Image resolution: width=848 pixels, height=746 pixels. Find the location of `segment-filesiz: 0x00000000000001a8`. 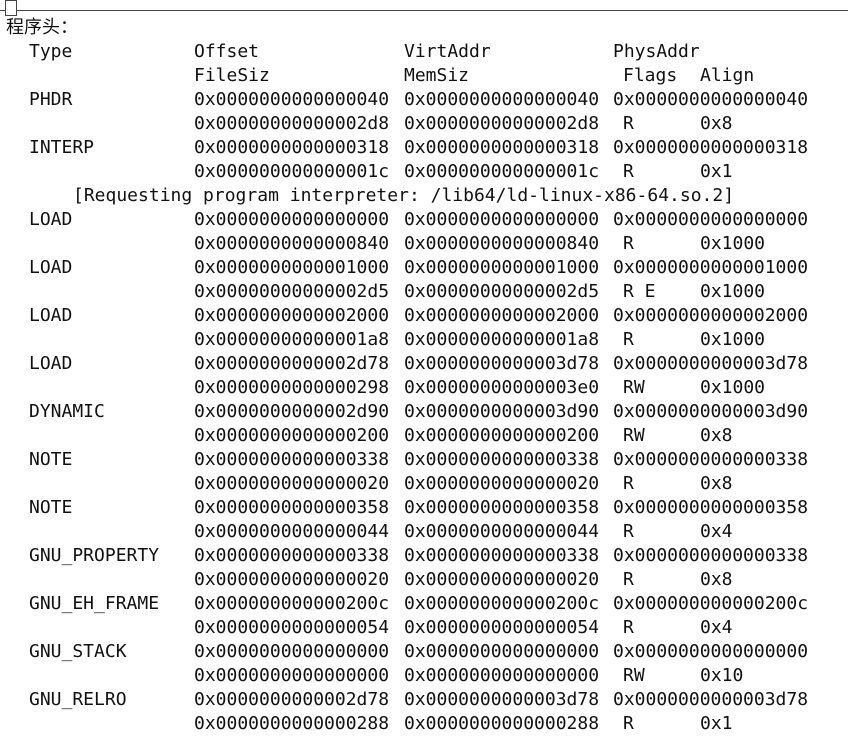

segment-filesiz: 0x00000000000001a8 is located at coordinates (292, 339).